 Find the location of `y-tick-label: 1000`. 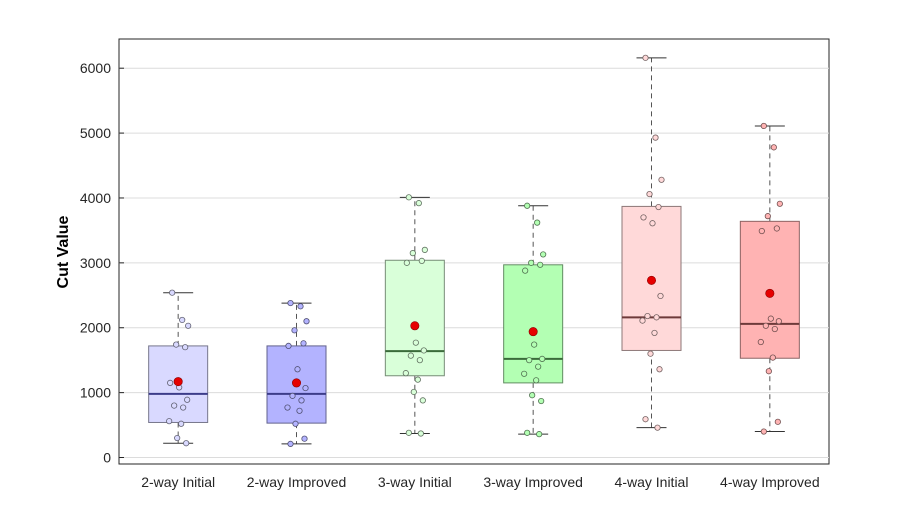

y-tick-label: 1000 is located at coordinates (95, 393).